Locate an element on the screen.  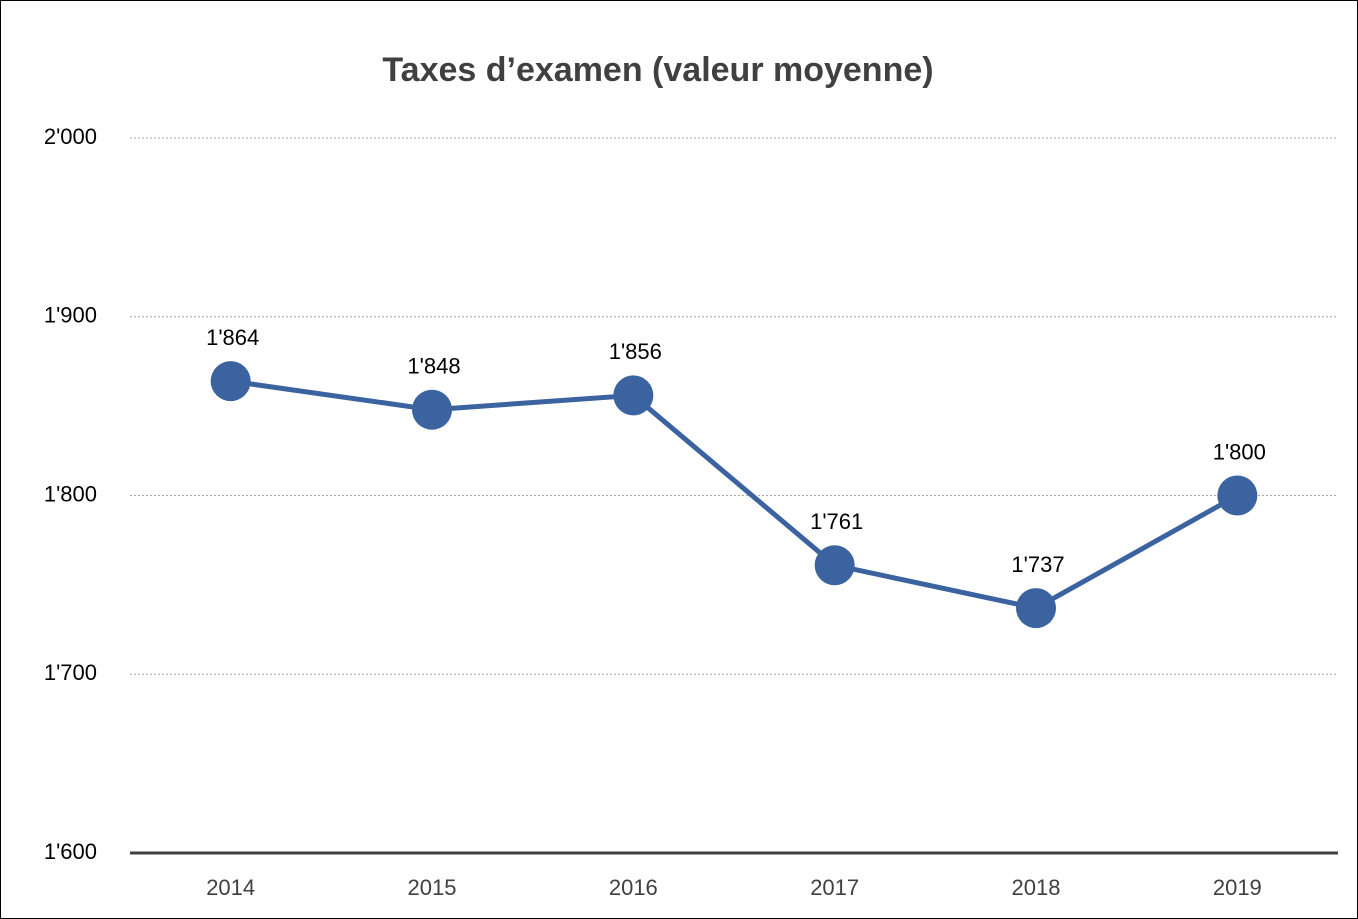
x-tick-label: 2019 is located at coordinates (1237, 887).